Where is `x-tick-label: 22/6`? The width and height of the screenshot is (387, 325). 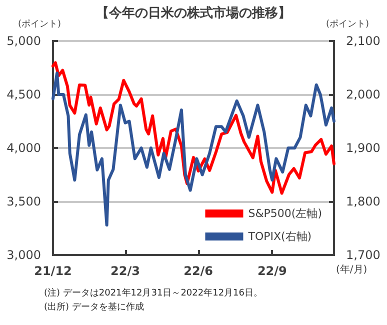
x-tick-label: 22/6 is located at coordinates (199, 271).